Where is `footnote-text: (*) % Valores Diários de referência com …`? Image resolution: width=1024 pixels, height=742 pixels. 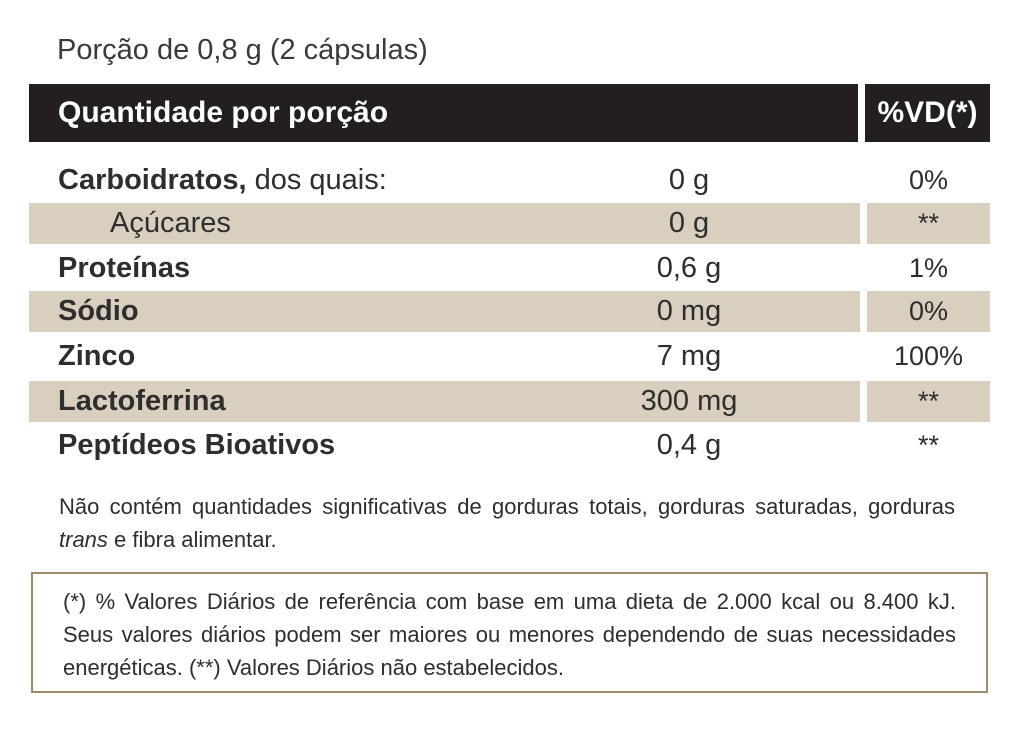 footnote-text: (*) % Valores Diários de referência com … is located at coordinates (509, 634).